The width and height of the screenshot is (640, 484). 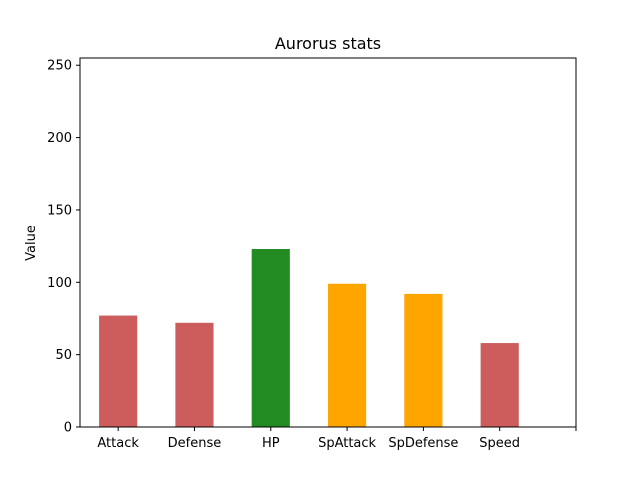 What do you see at coordinates (499, 385) in the screenshot?
I see `bar-speed` at bounding box center [499, 385].